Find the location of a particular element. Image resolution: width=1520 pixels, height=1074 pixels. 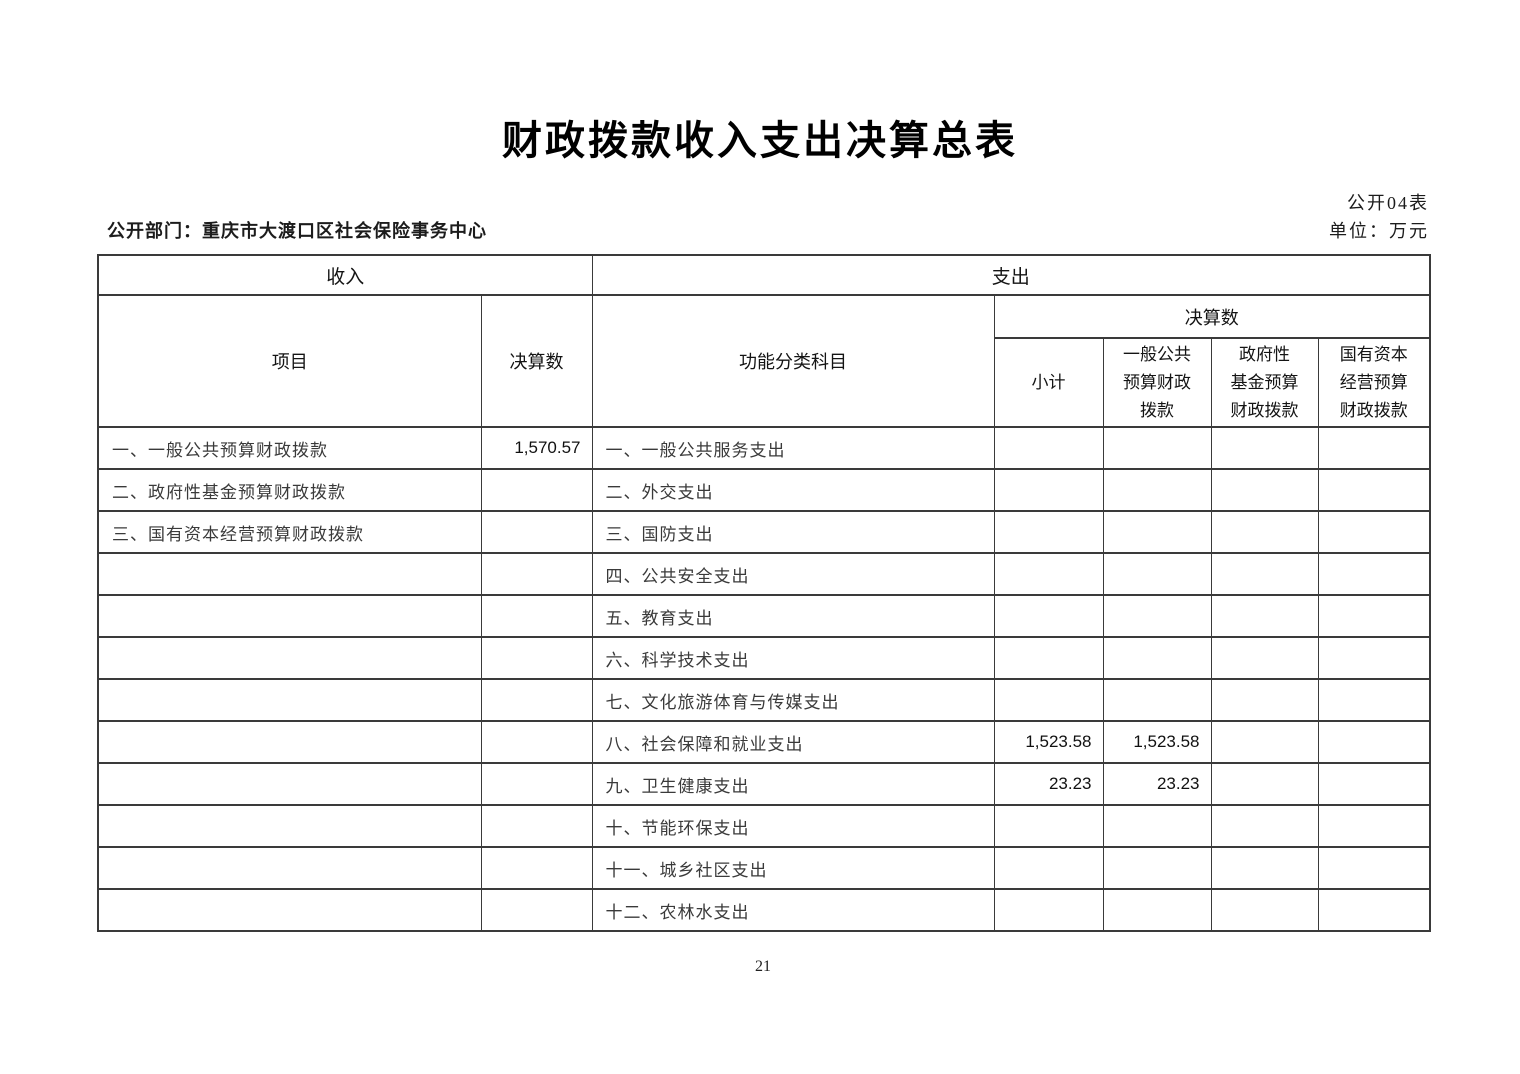

expense-general-budget-cell: 1,523.58 is located at coordinates (1157, 742).